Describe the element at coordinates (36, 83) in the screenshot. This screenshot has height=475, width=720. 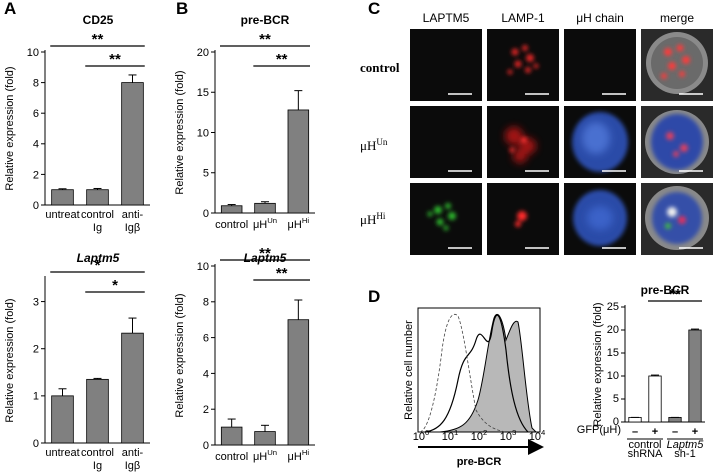
I see `y-tick-label: 8` at that location.